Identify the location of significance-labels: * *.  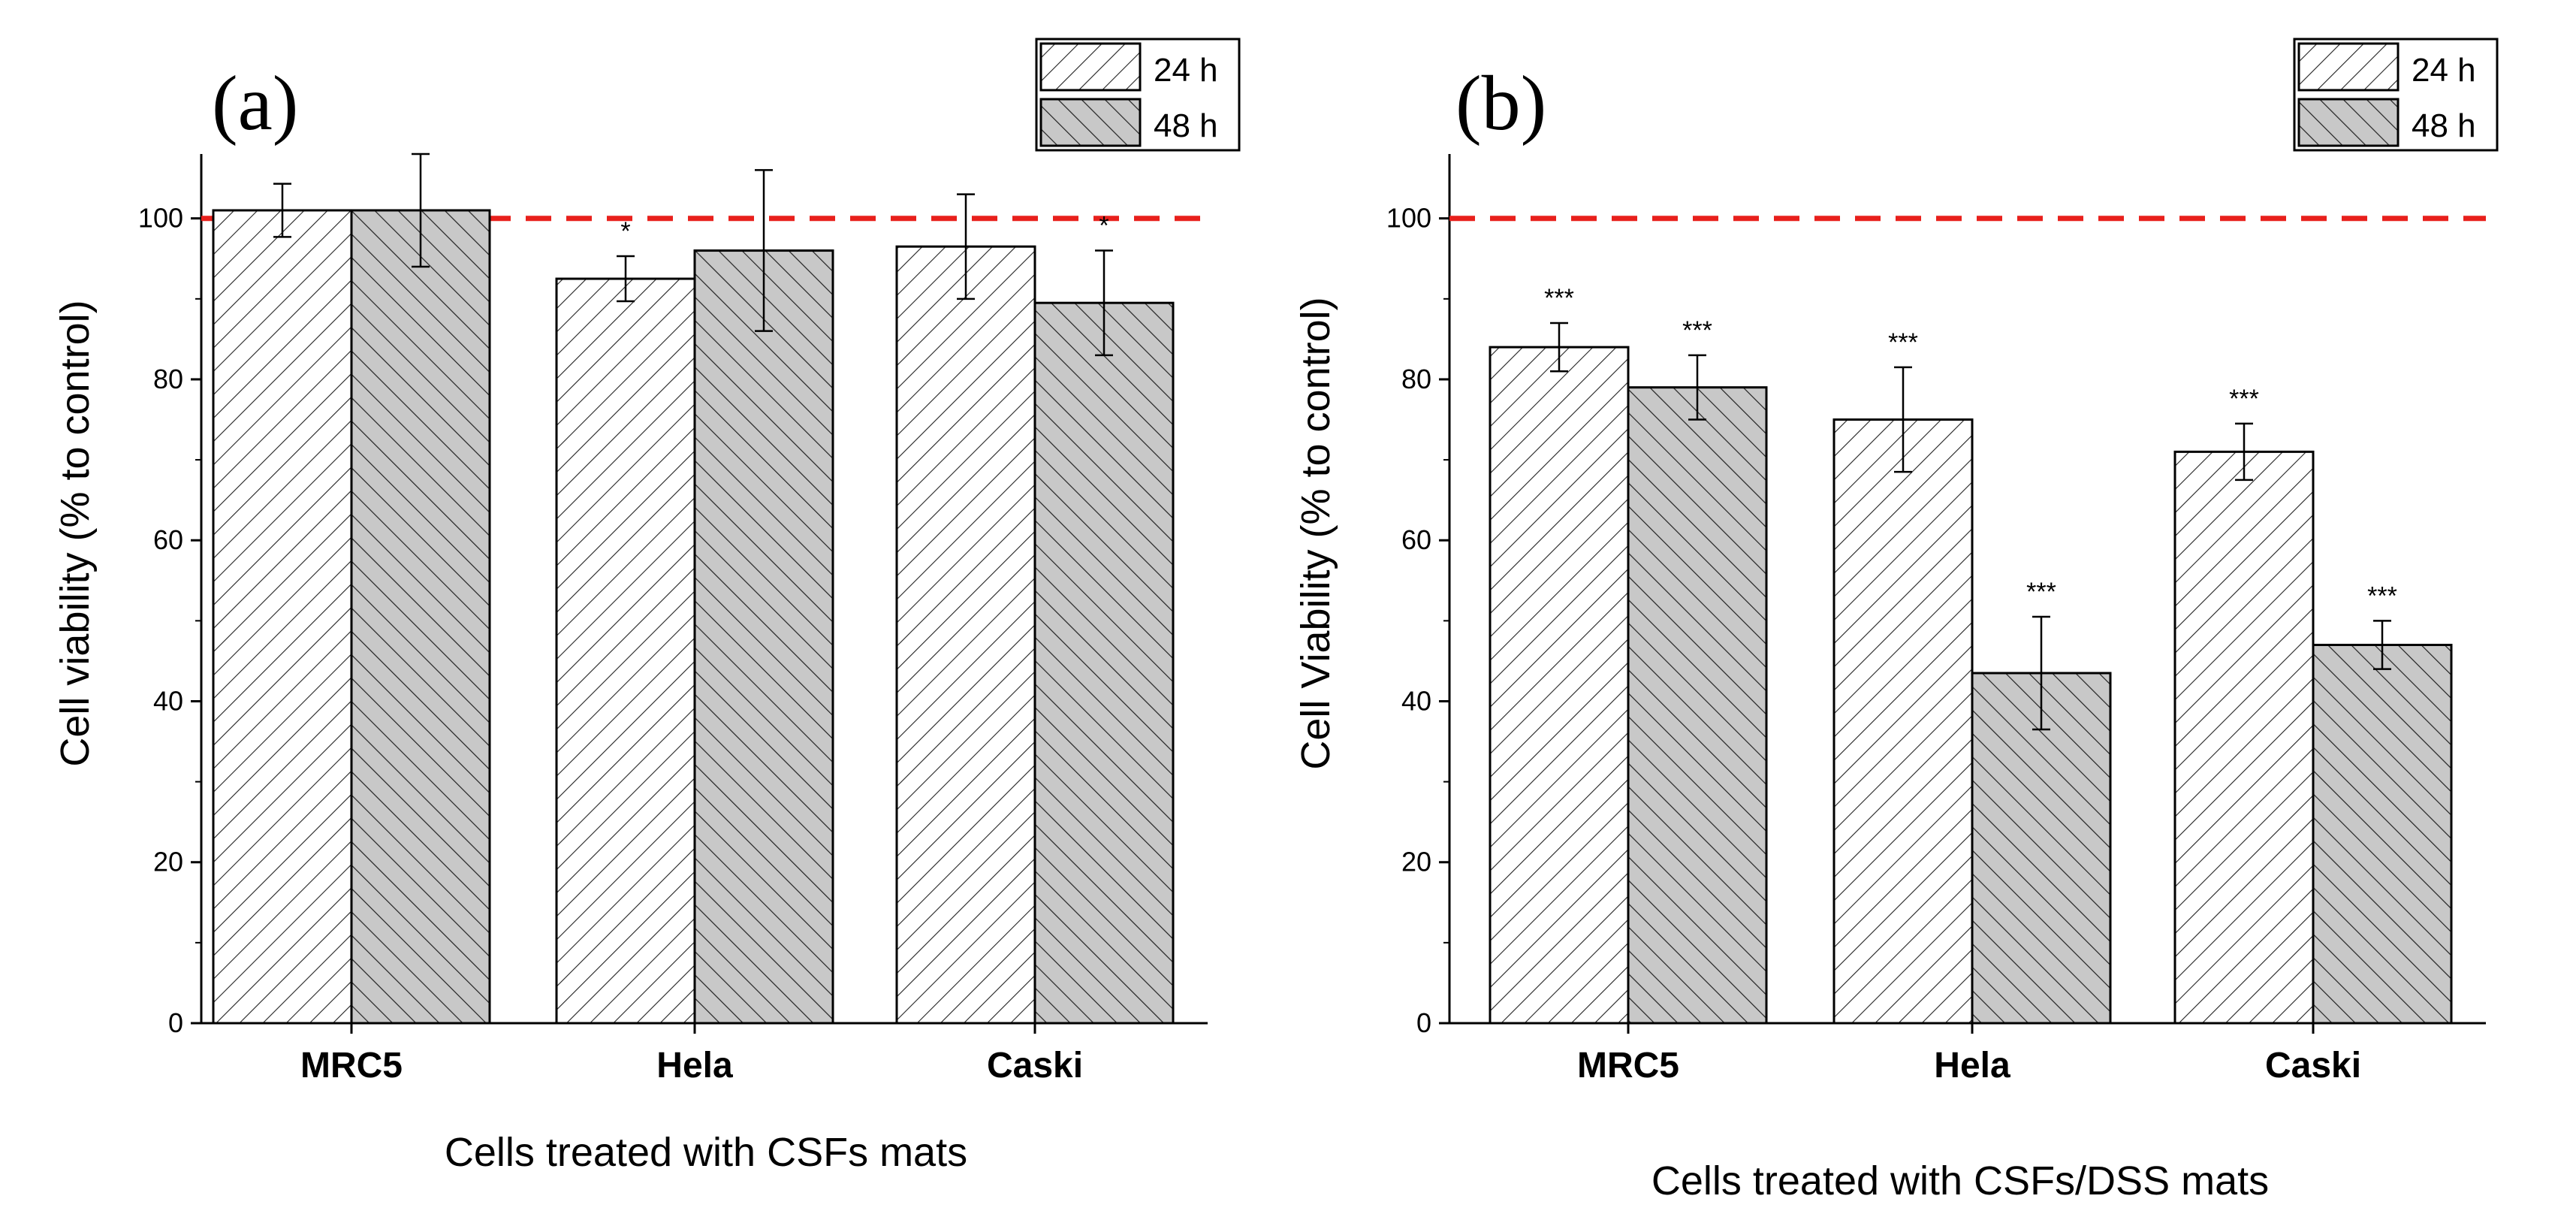
(865, 229).